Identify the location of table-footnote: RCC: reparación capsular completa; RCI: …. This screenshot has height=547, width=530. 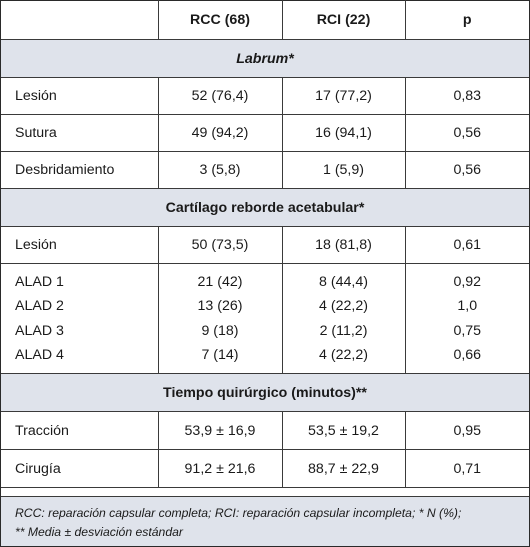
(265, 521).